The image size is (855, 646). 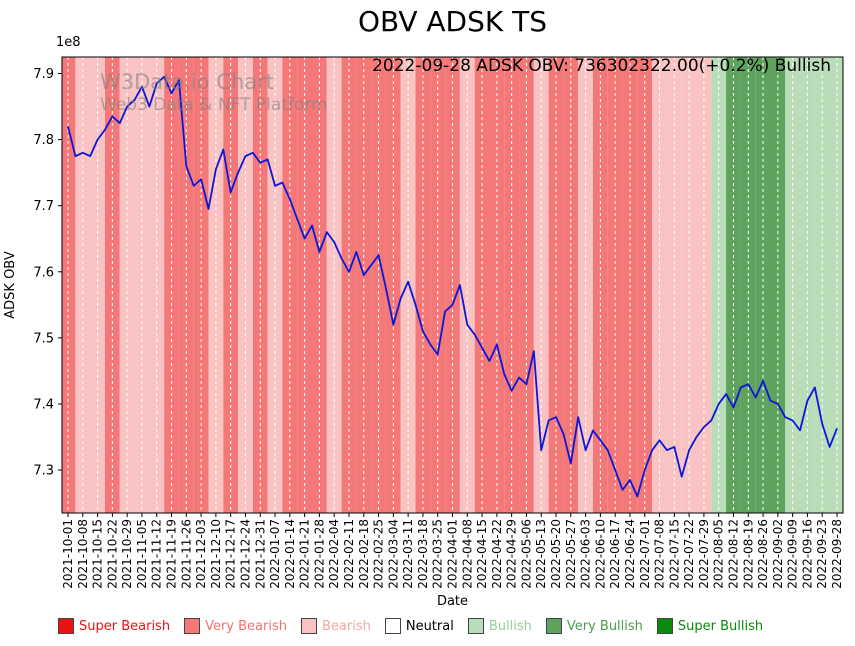 I want to click on y-tick-label: 7.6, so click(x=43, y=272).